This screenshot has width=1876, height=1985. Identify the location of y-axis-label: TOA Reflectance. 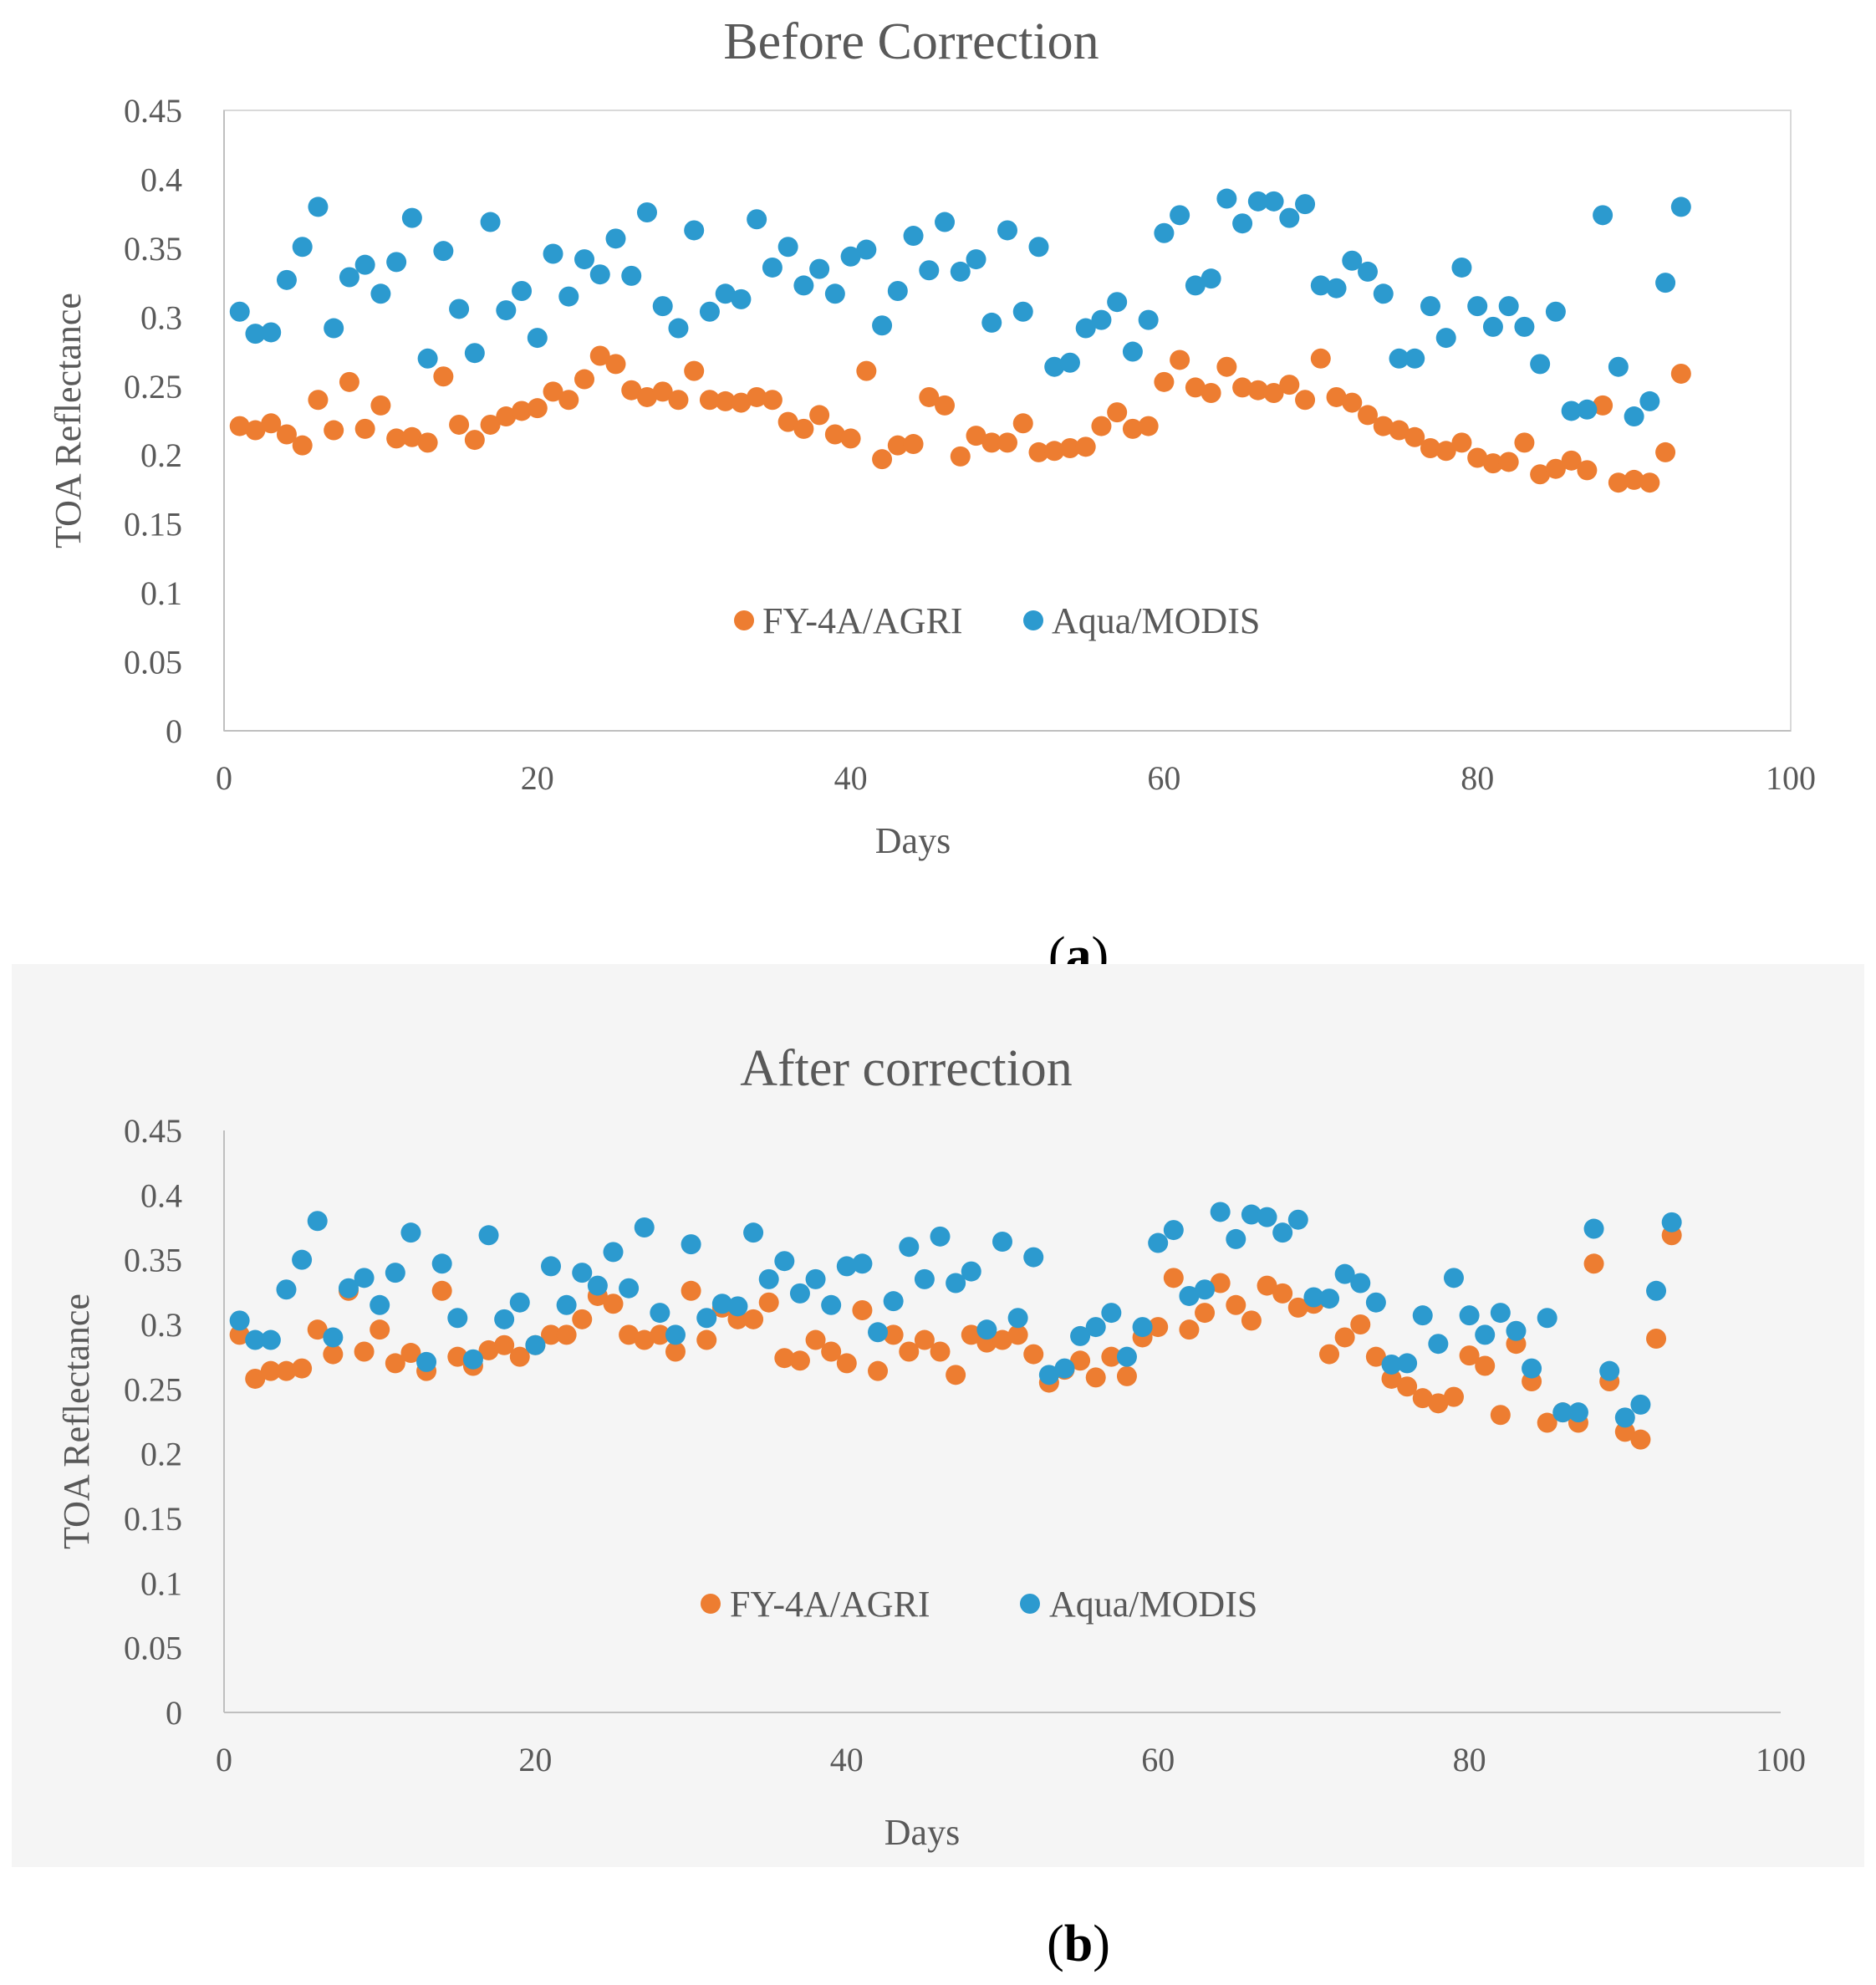
(76, 1421).